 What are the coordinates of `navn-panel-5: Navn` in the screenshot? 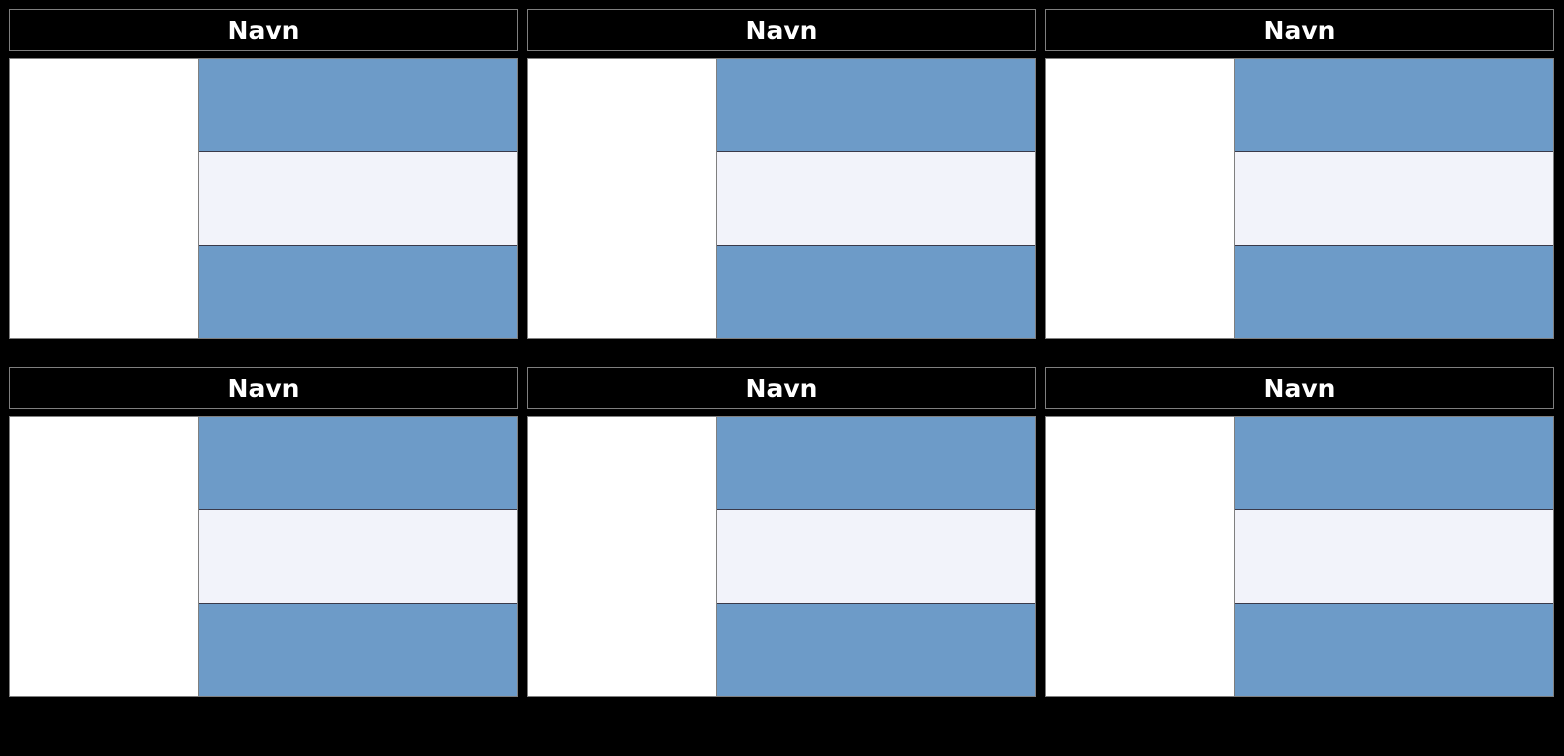 It's located at (781, 532).